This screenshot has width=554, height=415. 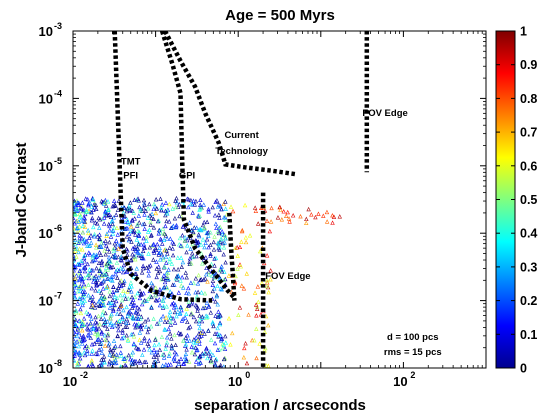 I want to click on colorbar-tick-label: 0.6, so click(x=528, y=166).